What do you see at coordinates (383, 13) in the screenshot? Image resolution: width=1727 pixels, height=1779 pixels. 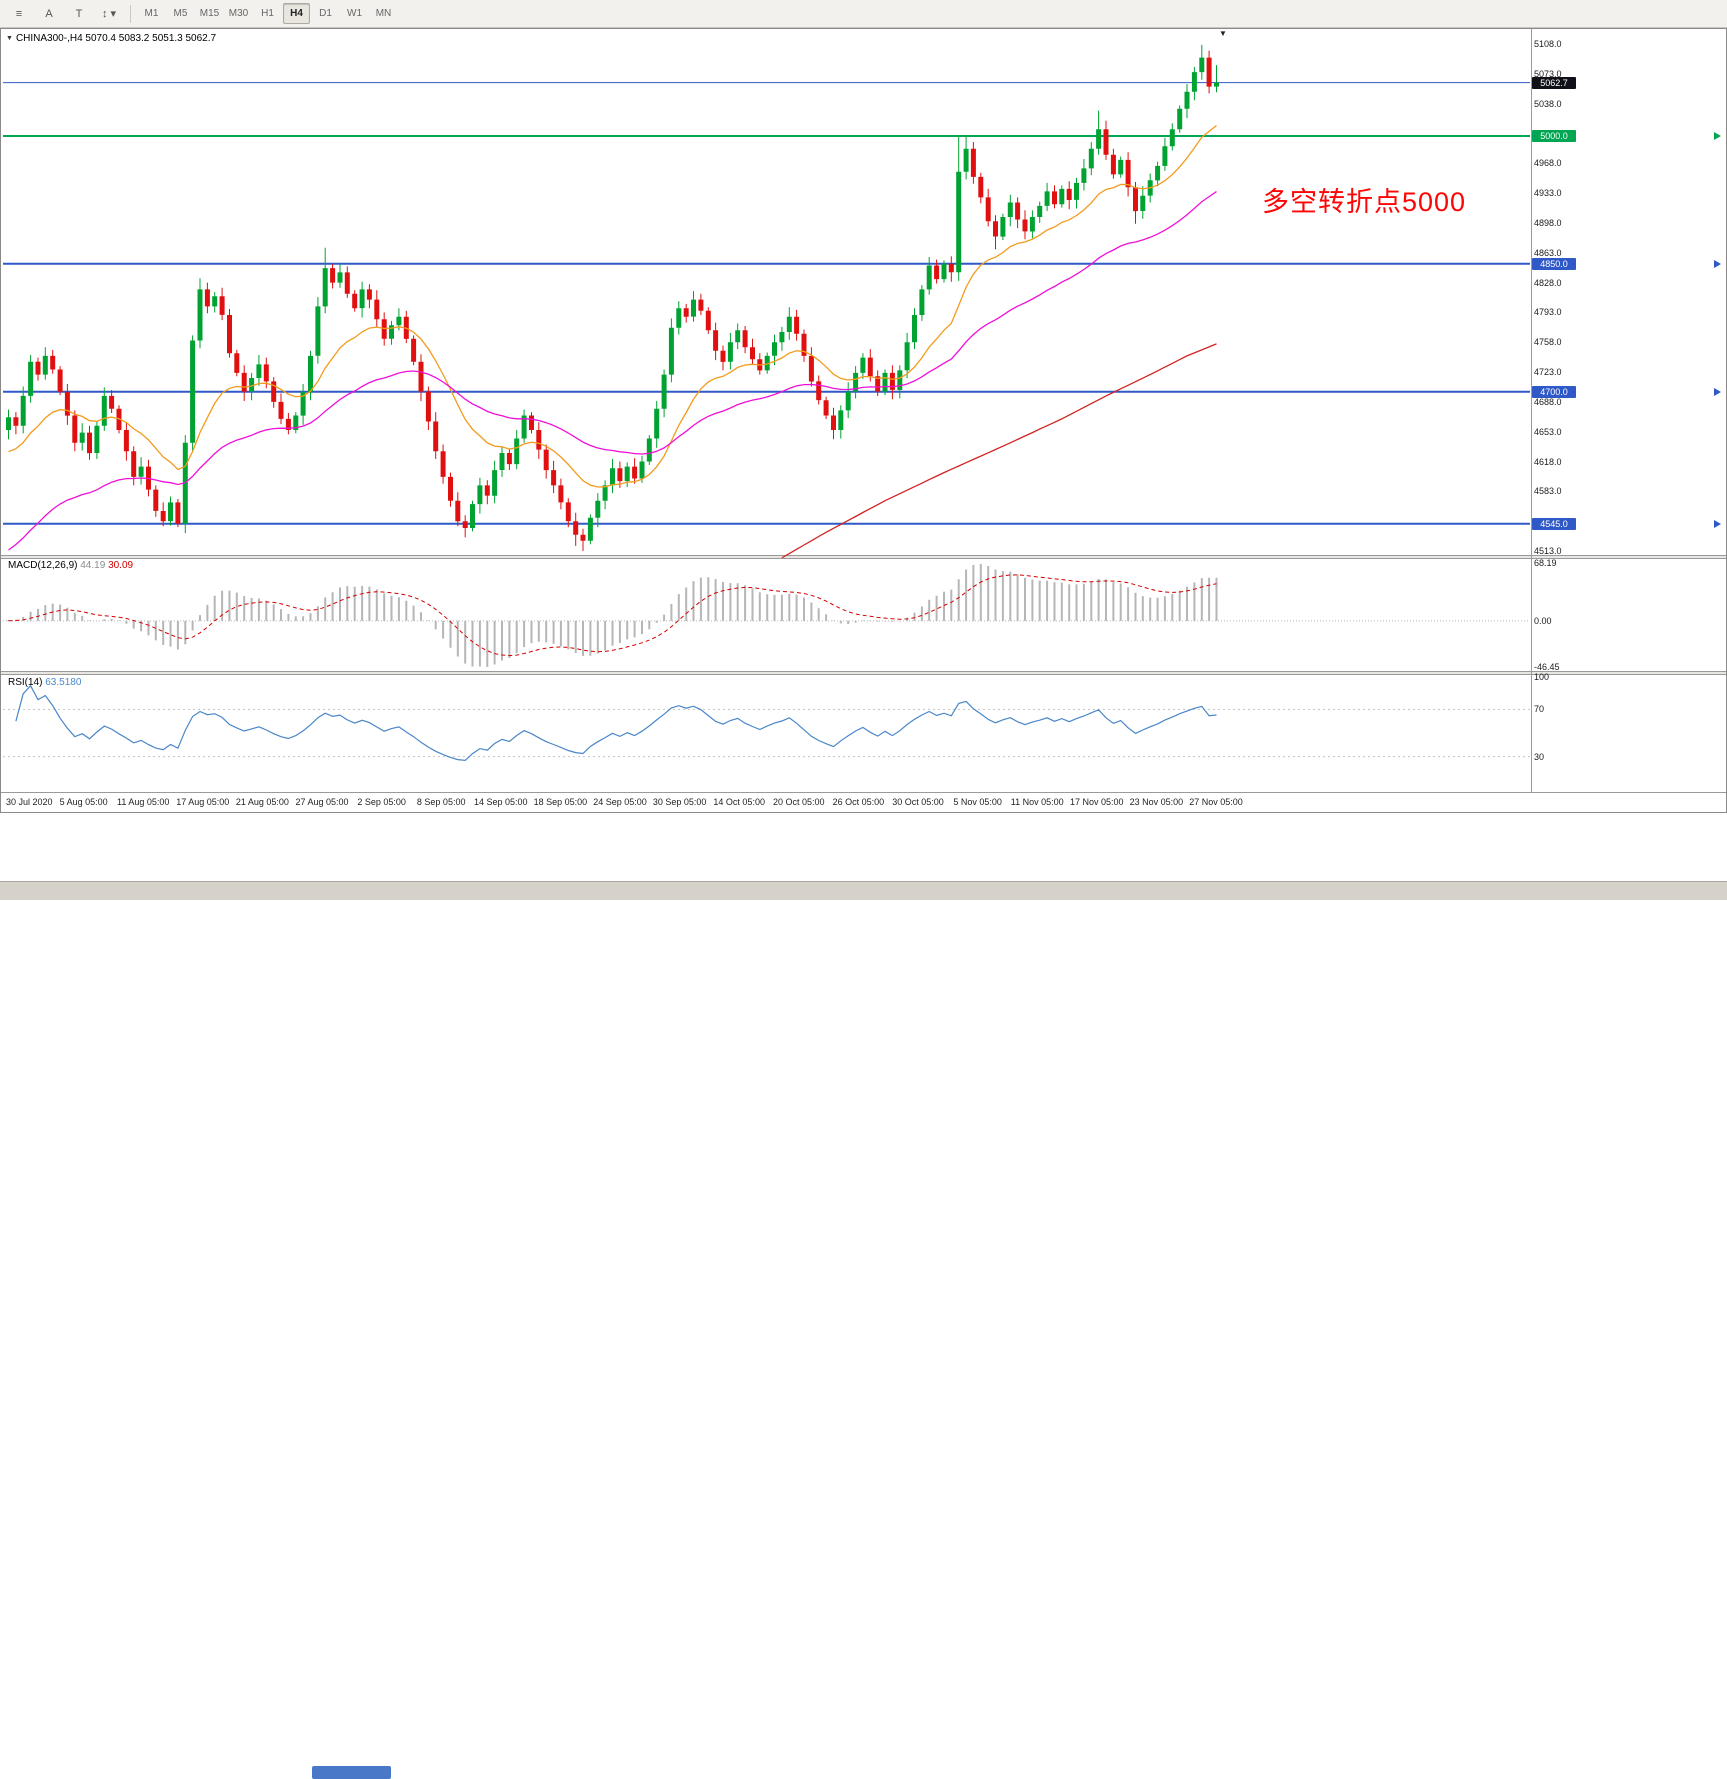 I see `timeframe-mn: MN` at bounding box center [383, 13].